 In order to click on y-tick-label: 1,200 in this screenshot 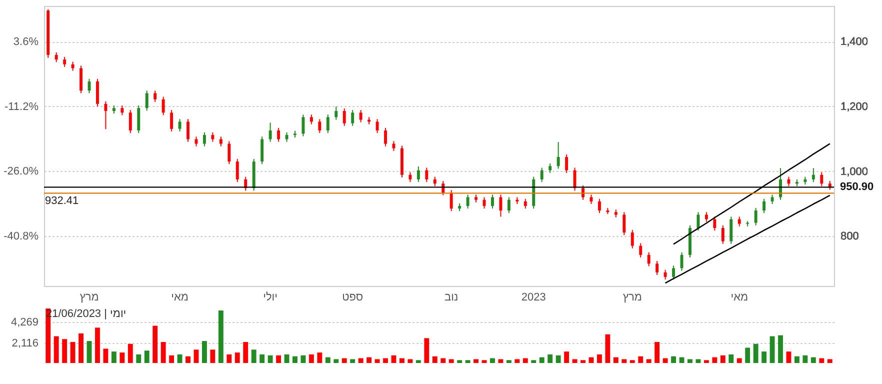, I will do `click(854, 106)`.